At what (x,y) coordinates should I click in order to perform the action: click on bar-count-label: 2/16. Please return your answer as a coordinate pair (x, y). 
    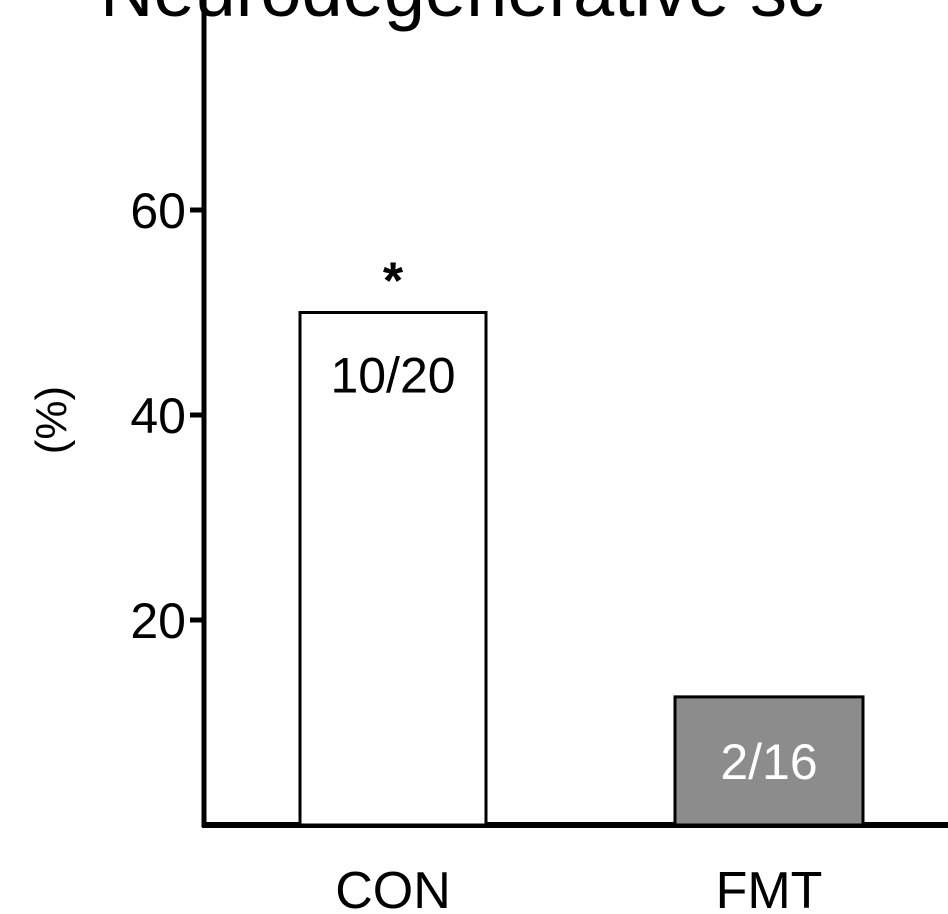
    Looking at the image, I should click on (768, 762).